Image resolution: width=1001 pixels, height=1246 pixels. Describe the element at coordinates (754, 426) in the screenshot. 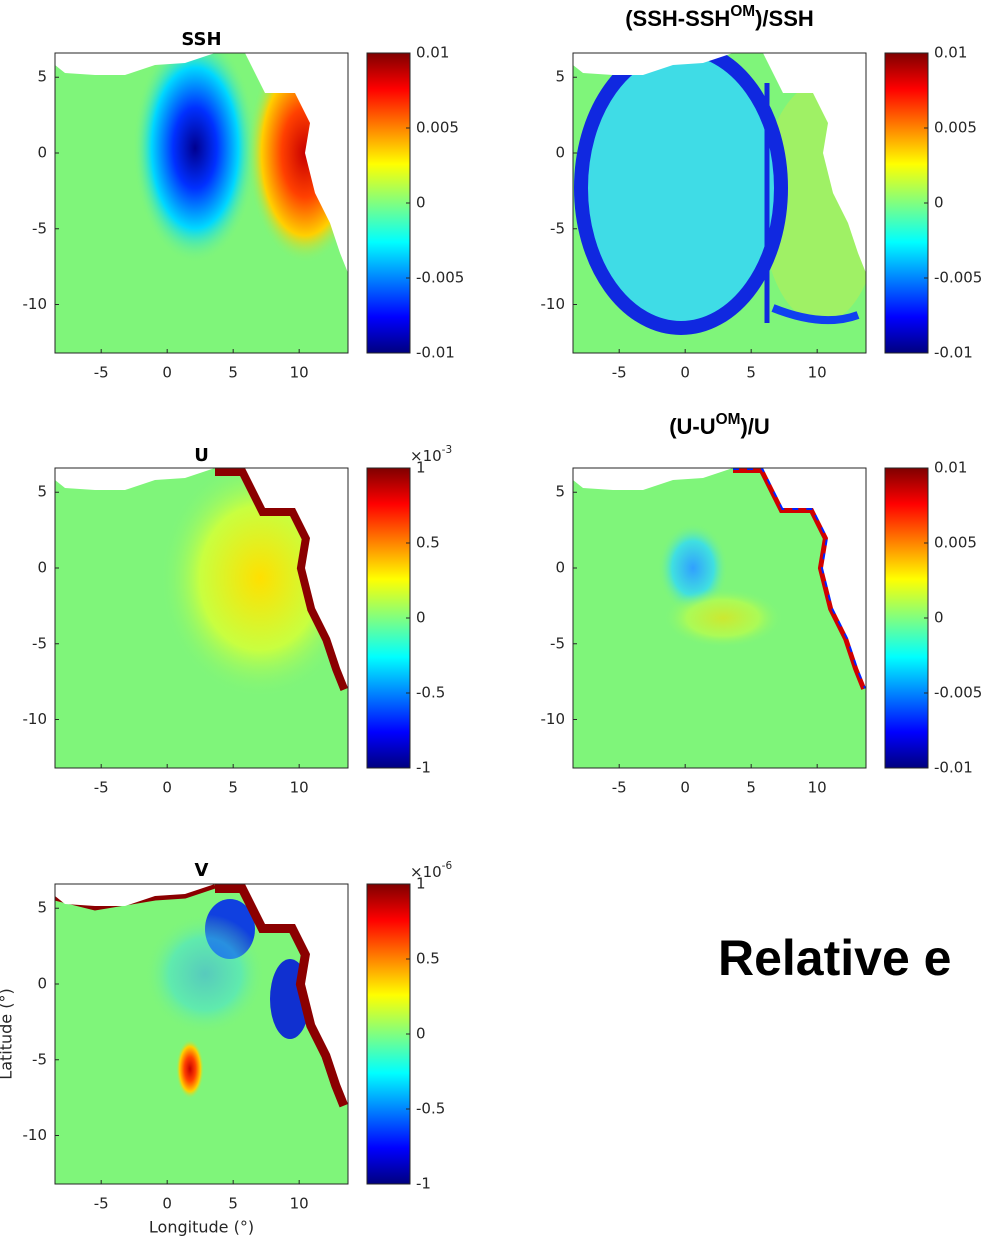

I see `chart-title-part: )/U` at that location.